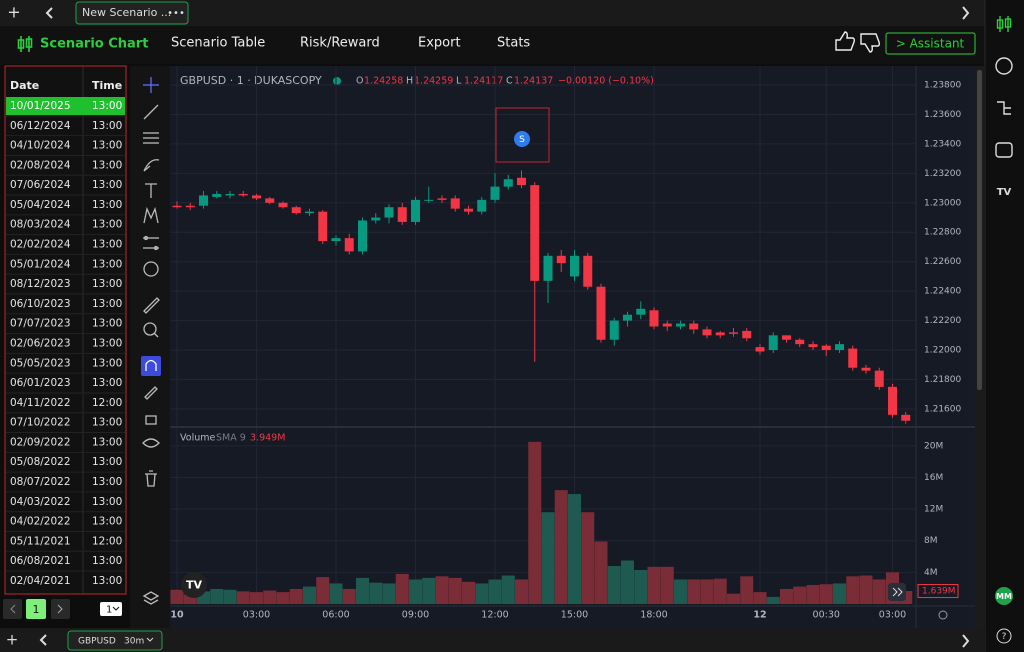  What do you see at coordinates (151, 269) in the screenshot?
I see `emoji-tool` at bounding box center [151, 269].